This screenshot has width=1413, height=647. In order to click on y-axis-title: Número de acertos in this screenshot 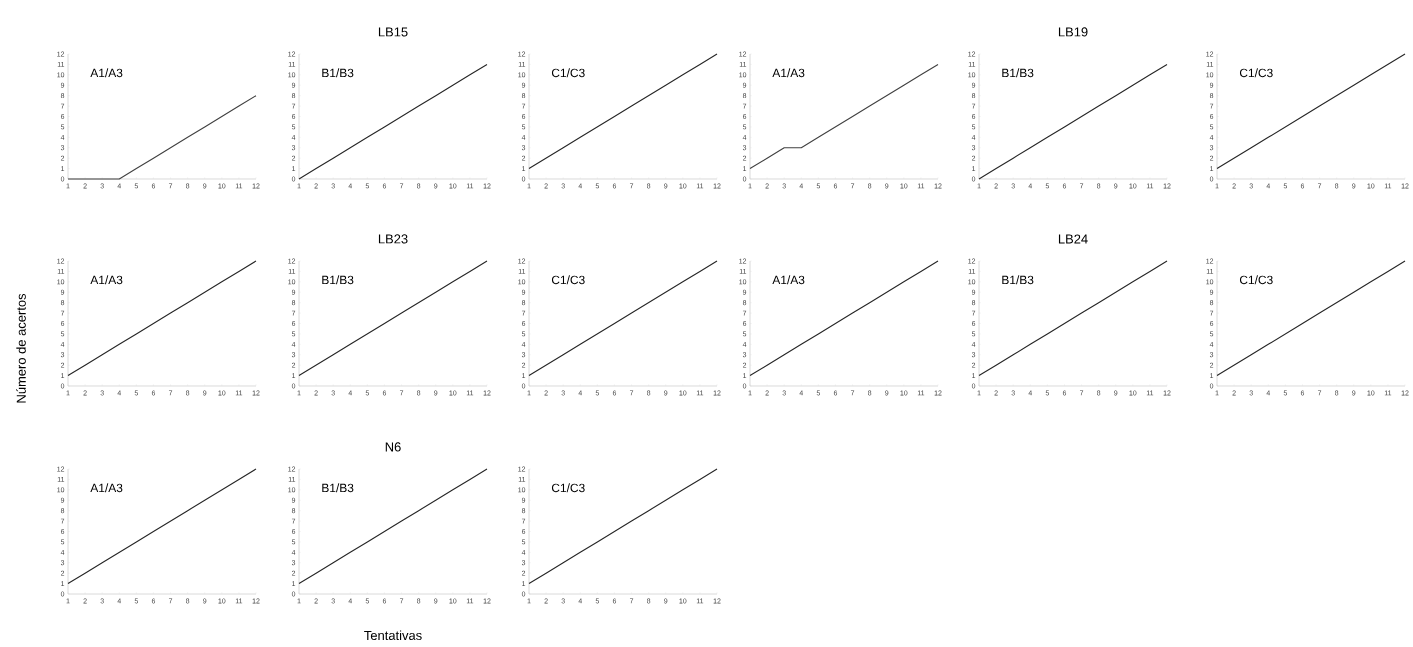, I will do `click(21, 348)`.